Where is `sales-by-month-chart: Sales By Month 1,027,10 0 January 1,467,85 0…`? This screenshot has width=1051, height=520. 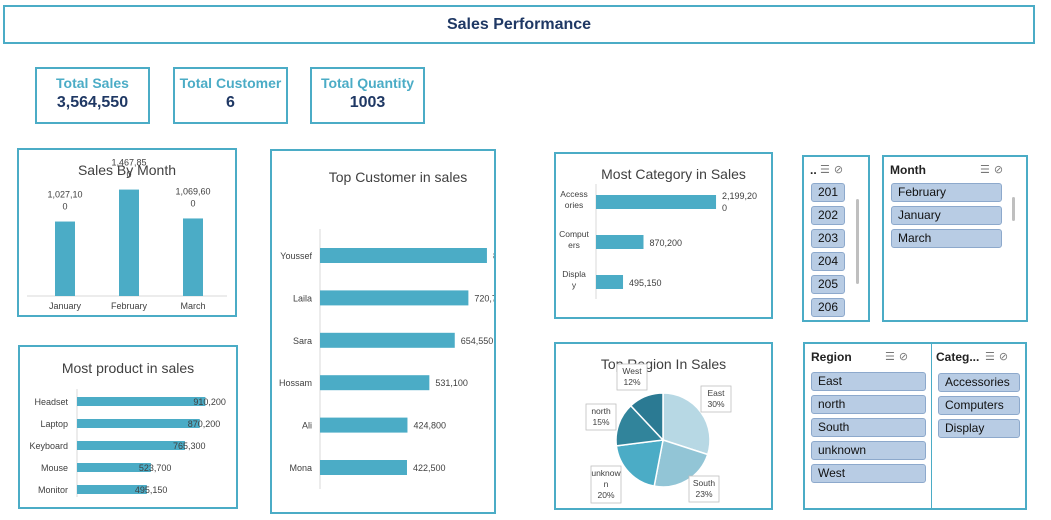
sales-by-month-chart: Sales By Month 1,027,10 0 January 1,467,85 0… is located at coordinates (127, 232).